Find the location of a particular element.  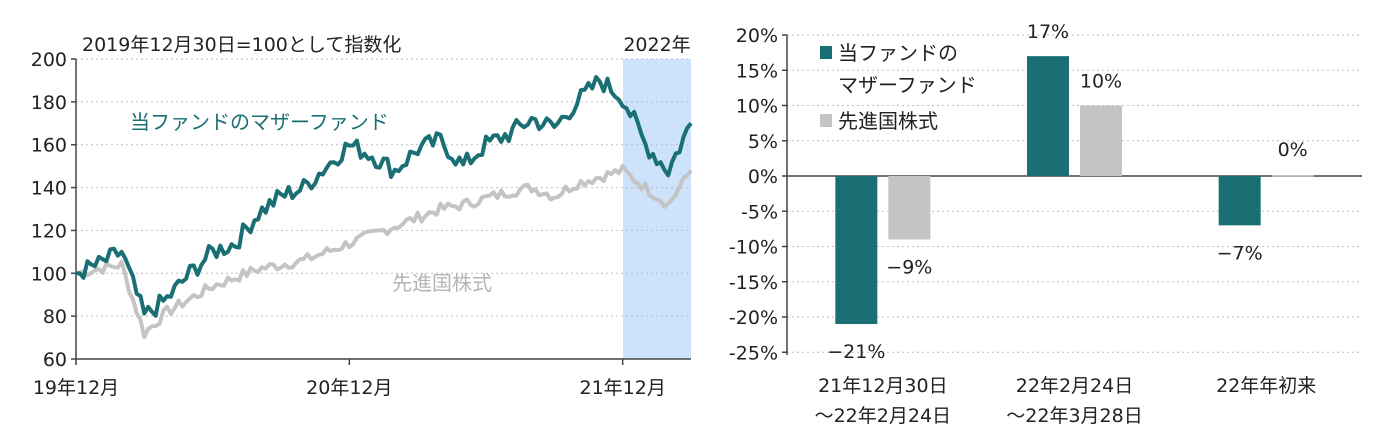

category-label: 22年年初来 is located at coordinates (1266, 386).